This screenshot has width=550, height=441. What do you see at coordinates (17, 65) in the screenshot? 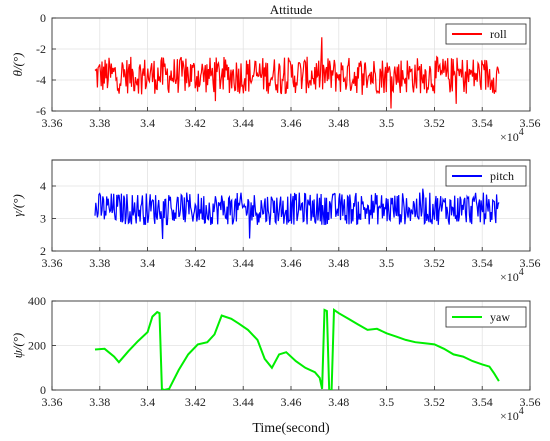
I see `y-axis-label: θ/(°)` at bounding box center [17, 65].